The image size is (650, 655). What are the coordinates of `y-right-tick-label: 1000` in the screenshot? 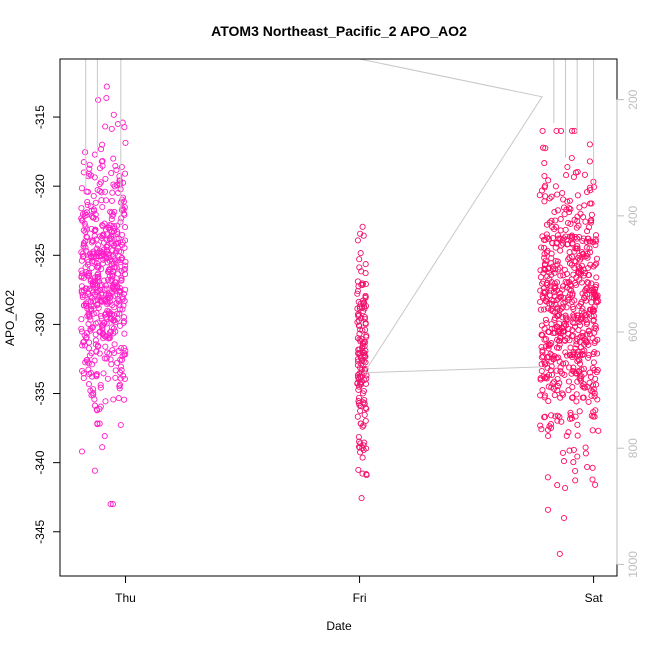 It's located at (633, 564).